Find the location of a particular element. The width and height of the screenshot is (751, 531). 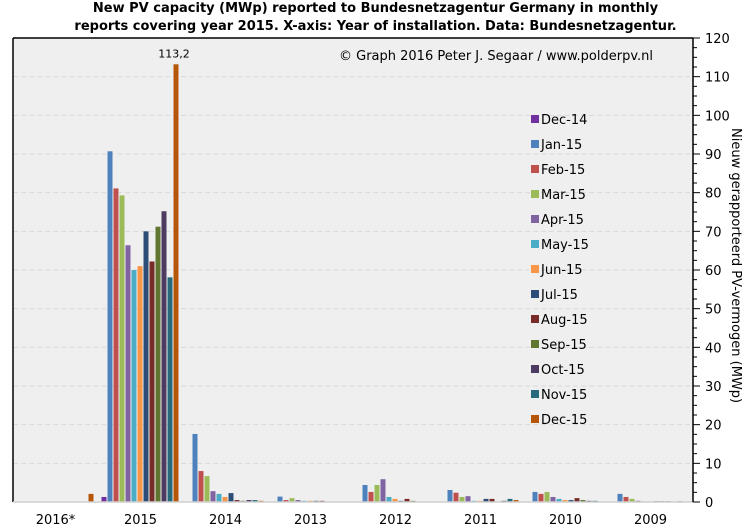

bar-jan-15-2010 is located at coordinates (535, 496).